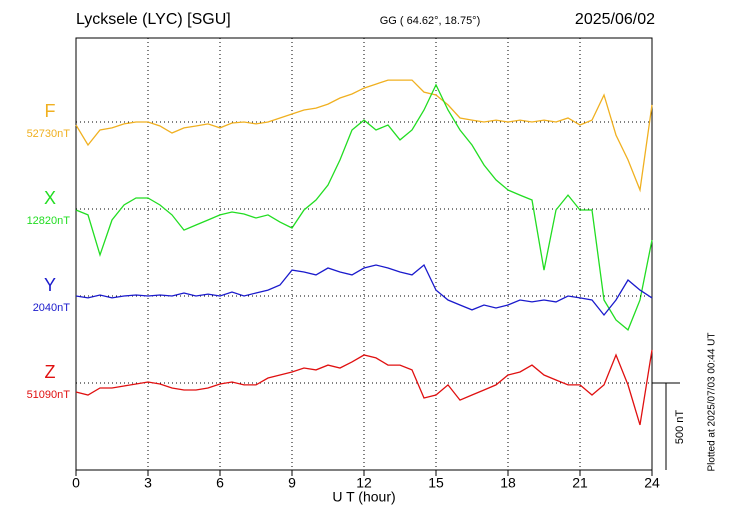 The width and height of the screenshot is (730, 520). Describe the element at coordinates (712, 402) in the screenshot. I see `footnote: Plotted at 2025/07/03 00:44 UT` at that location.